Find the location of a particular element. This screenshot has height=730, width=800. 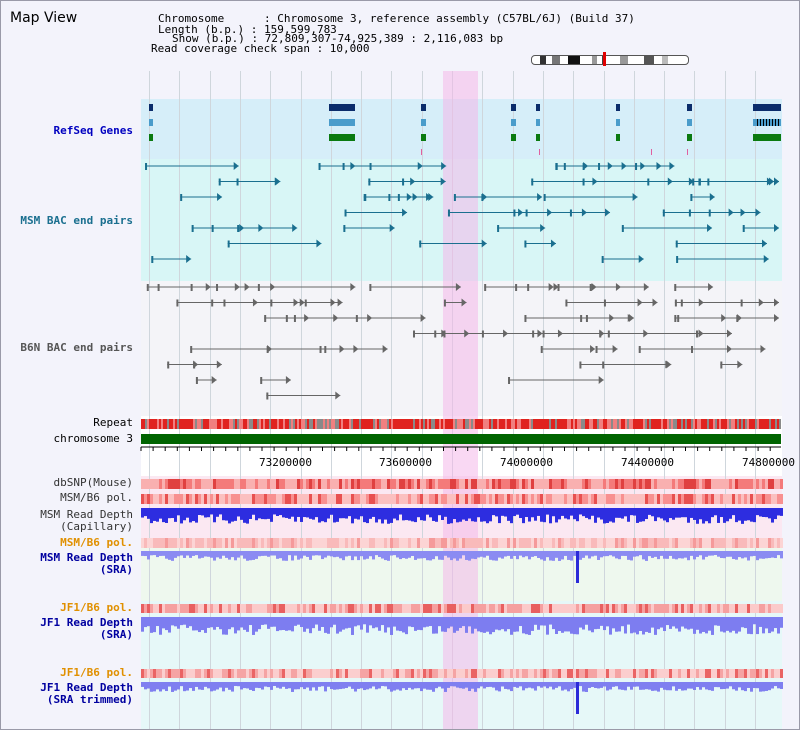

label-b6n-bac: B6N BAC end pairs is located at coordinates (76, 347).